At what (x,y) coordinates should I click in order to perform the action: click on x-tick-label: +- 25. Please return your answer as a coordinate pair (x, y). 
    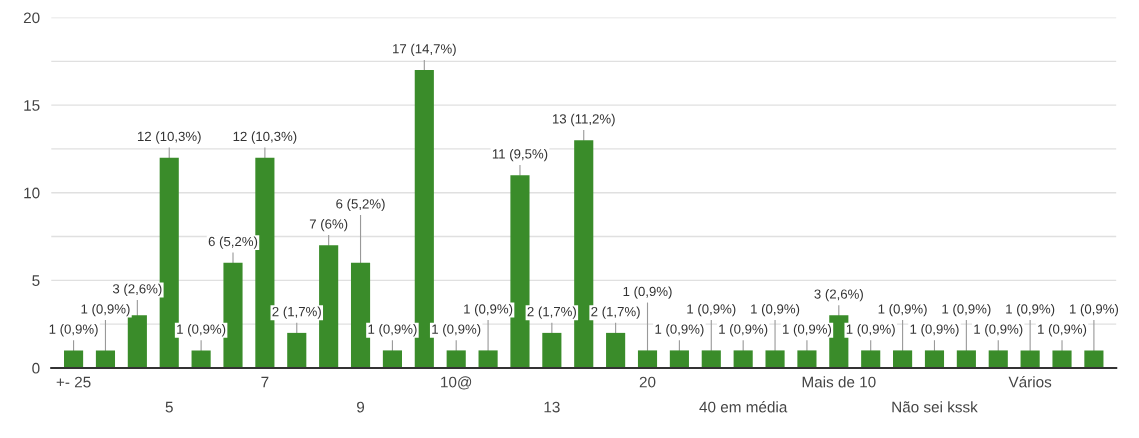
    Looking at the image, I should click on (73, 382).